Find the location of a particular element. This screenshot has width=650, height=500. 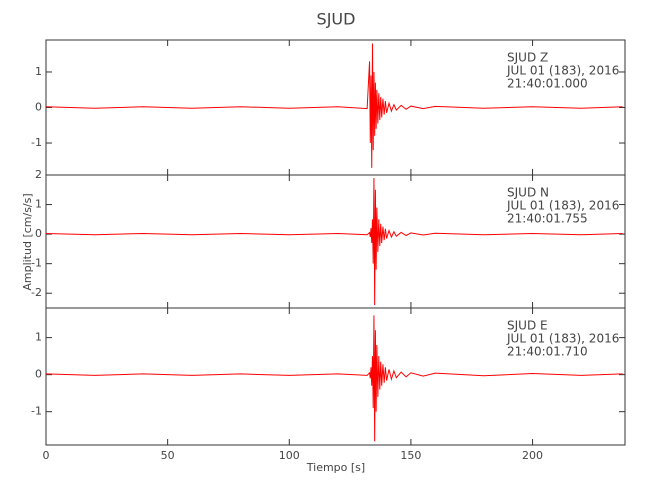

trace-label: 21:40:01.755 is located at coordinates (547, 219).